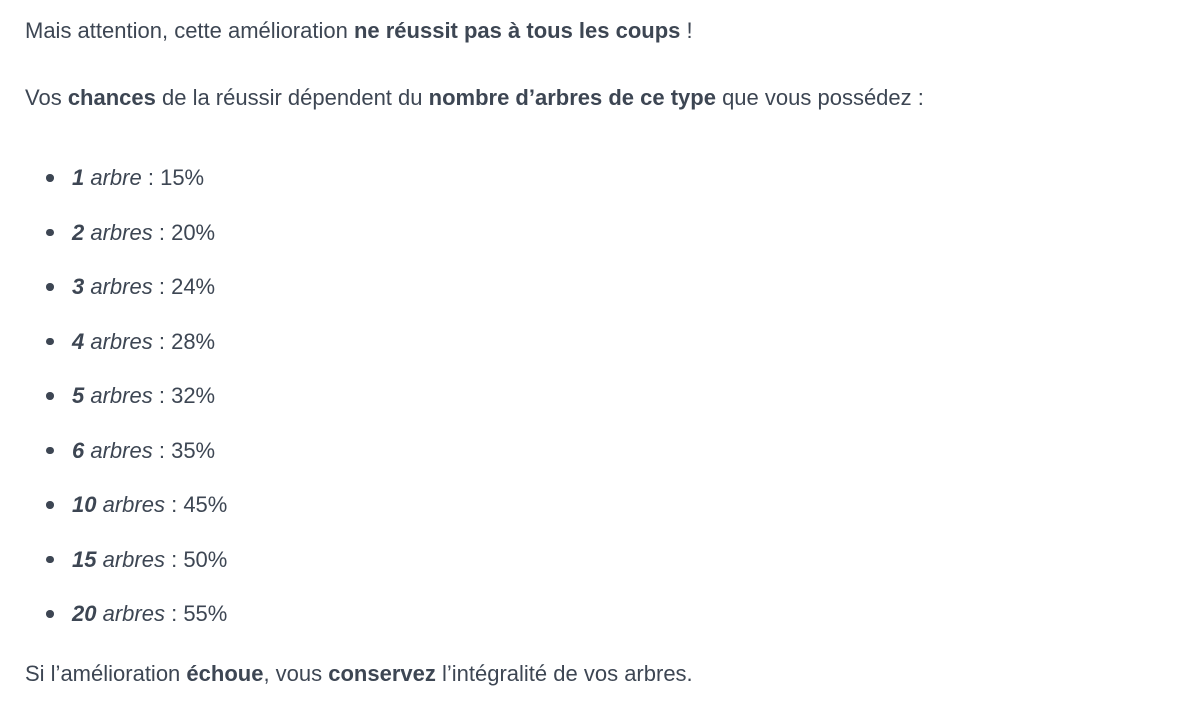 This screenshot has width=1200, height=726. Describe the element at coordinates (607, 613) in the screenshot. I see `list-item-20-trees: 20 arbres : 55%` at that location.